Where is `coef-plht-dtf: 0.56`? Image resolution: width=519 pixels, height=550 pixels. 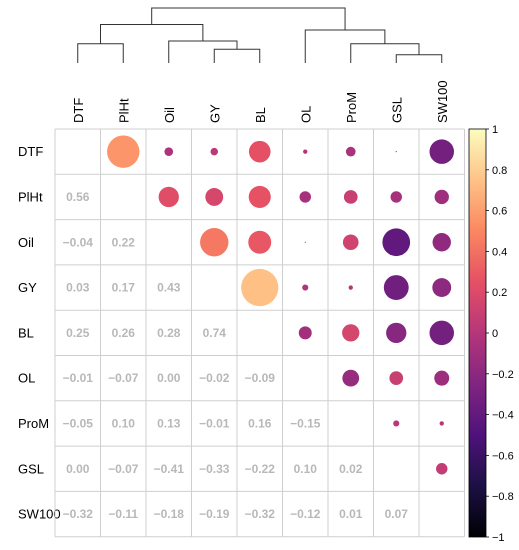 coef-plht-dtf: 0.56 is located at coordinates (78, 197).